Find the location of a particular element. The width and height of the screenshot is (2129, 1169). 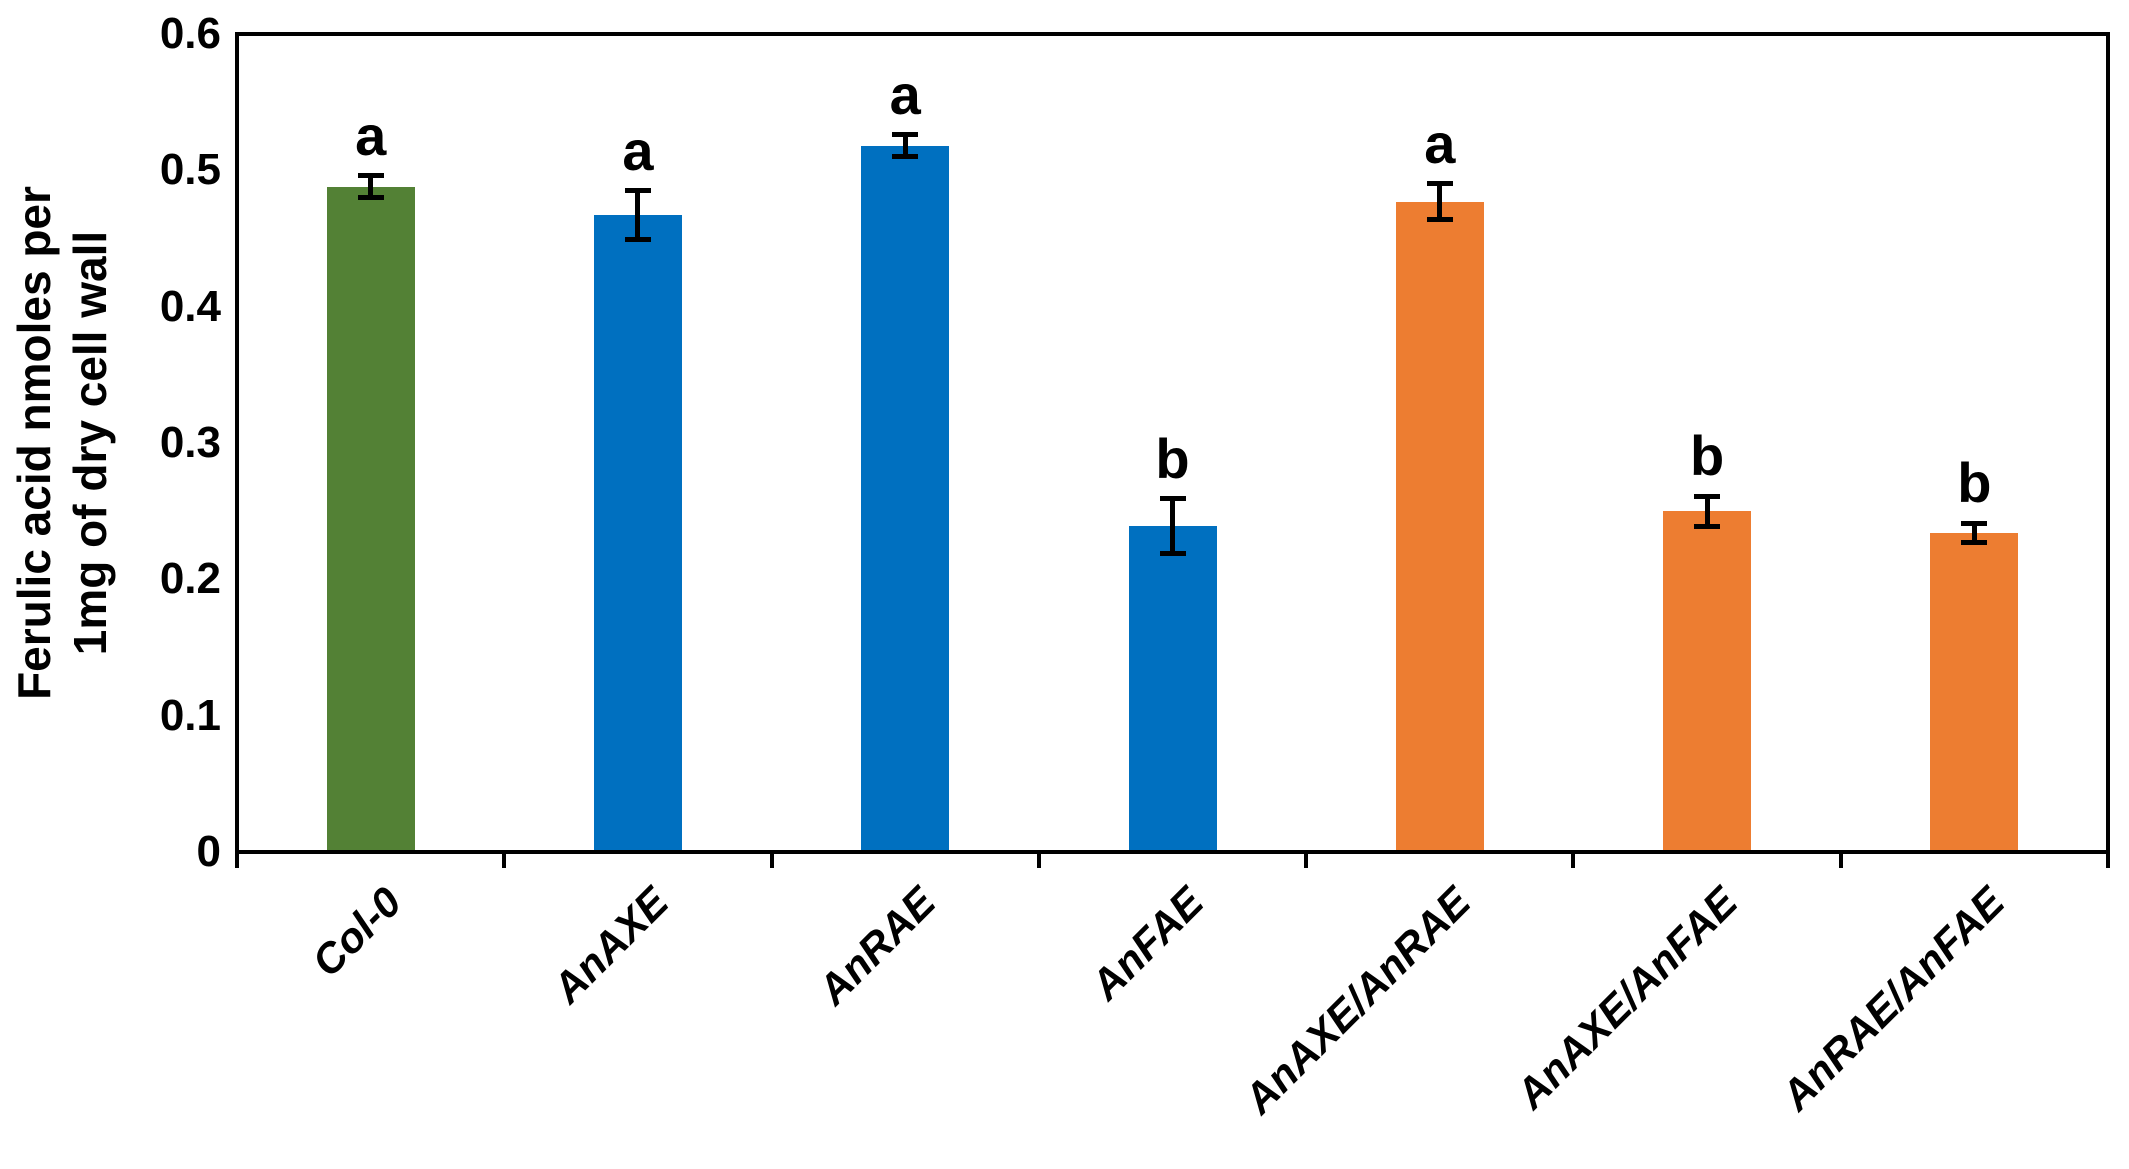

bar-AnAXE/AnRAE is located at coordinates (1439, 526).